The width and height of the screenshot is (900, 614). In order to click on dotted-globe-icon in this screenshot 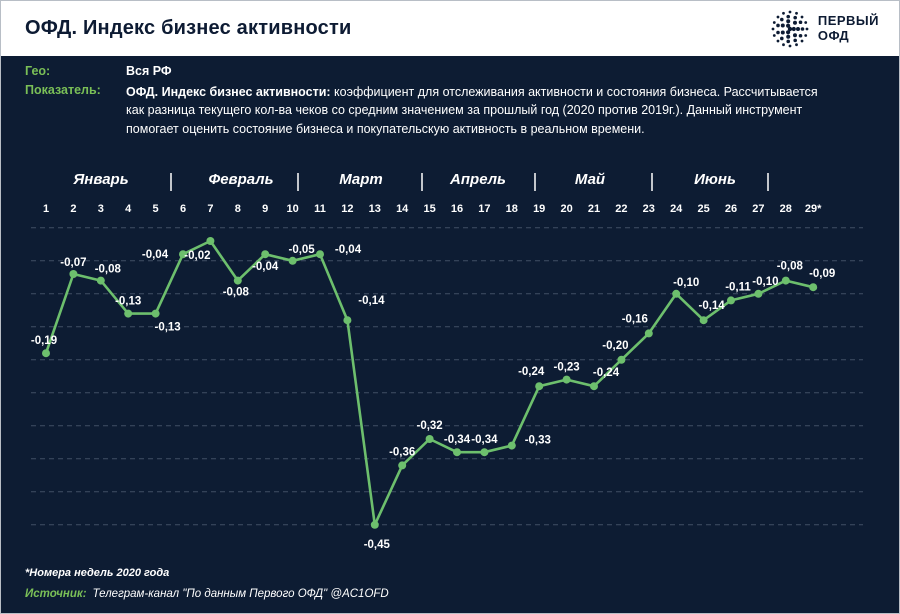, I will do `click(790, 28)`.